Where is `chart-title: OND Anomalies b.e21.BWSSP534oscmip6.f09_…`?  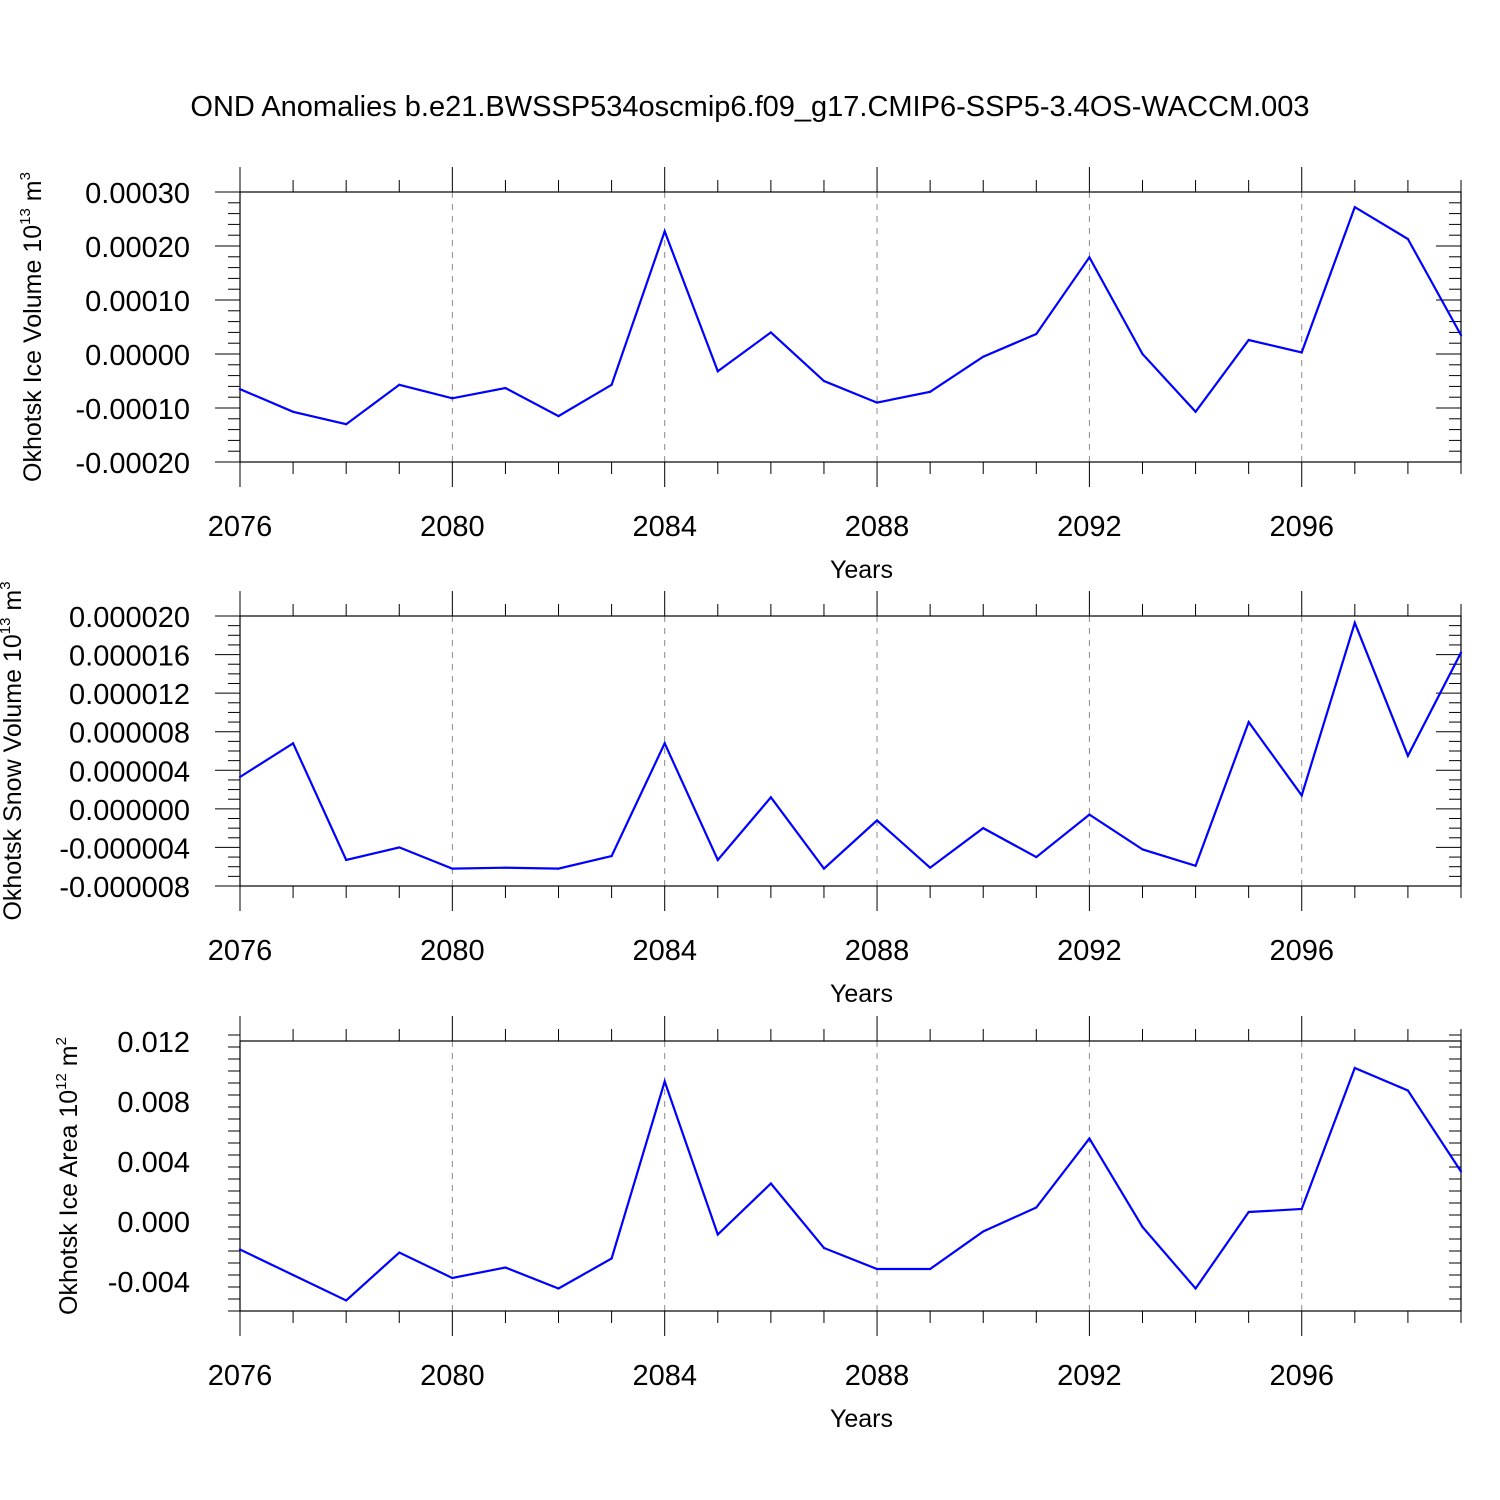
chart-title: OND Anomalies b.e21.BWSSP534oscmip6.f09_… is located at coordinates (749, 107).